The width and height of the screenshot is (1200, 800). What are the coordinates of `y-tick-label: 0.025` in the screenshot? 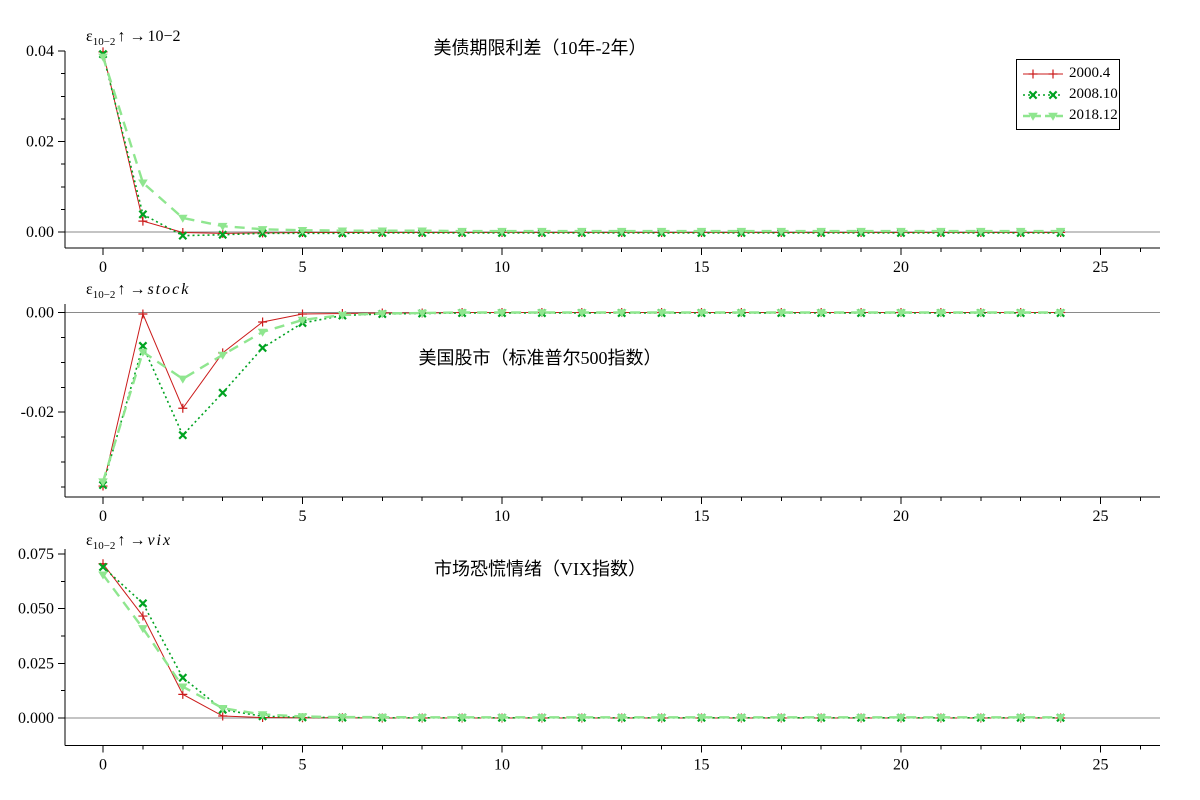 It's located at (36, 663).